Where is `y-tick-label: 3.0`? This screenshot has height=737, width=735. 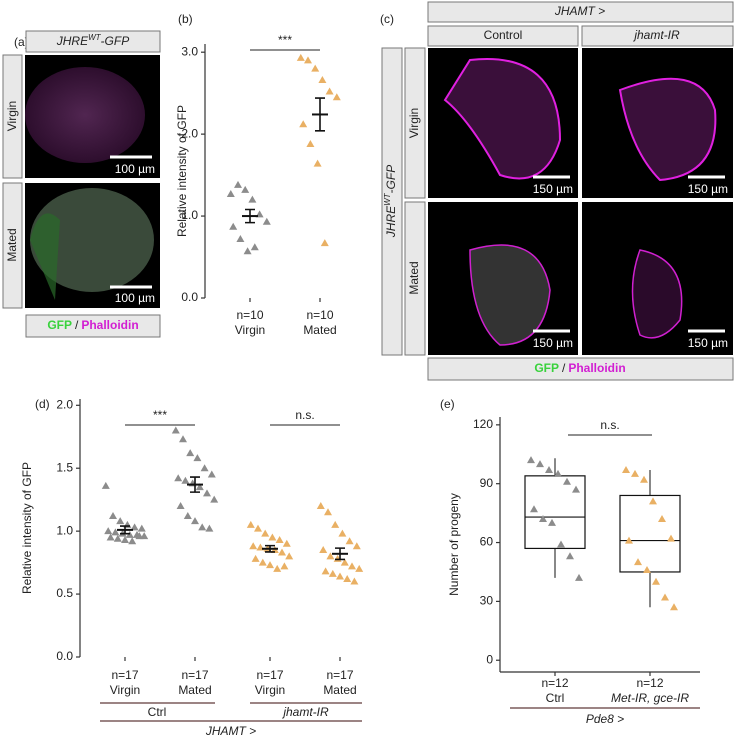 y-tick-label: 3.0 is located at coordinates (189, 51).